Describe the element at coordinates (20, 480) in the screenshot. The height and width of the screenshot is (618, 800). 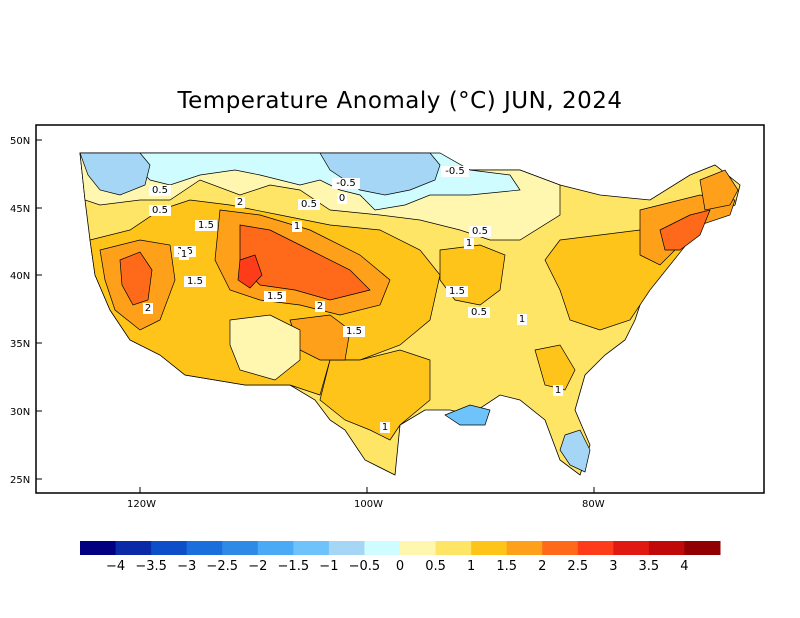
I see `lat-tick-25n: 25N` at that location.